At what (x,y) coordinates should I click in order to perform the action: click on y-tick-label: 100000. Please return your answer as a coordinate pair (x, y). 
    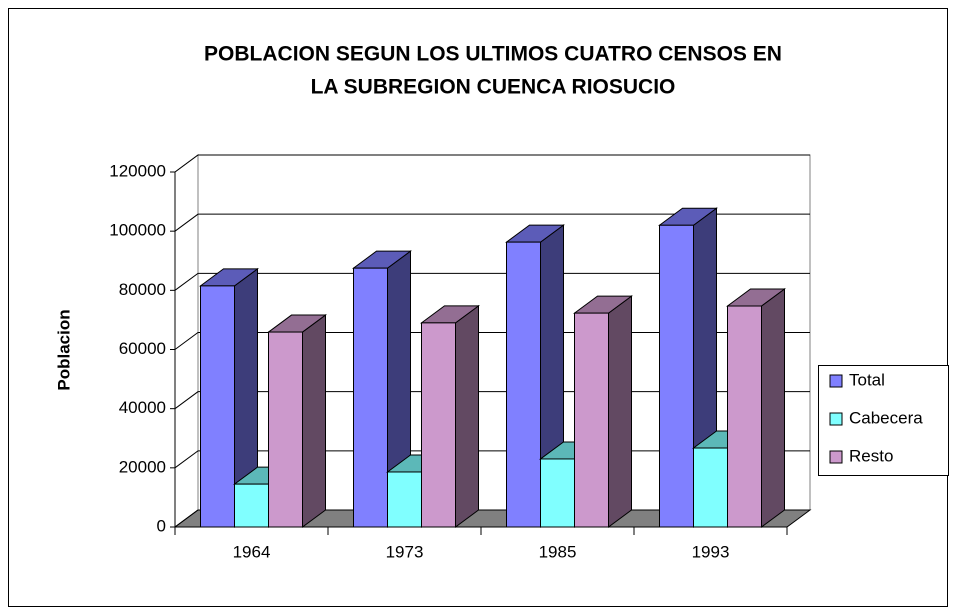
    Looking at the image, I should click on (137, 230).